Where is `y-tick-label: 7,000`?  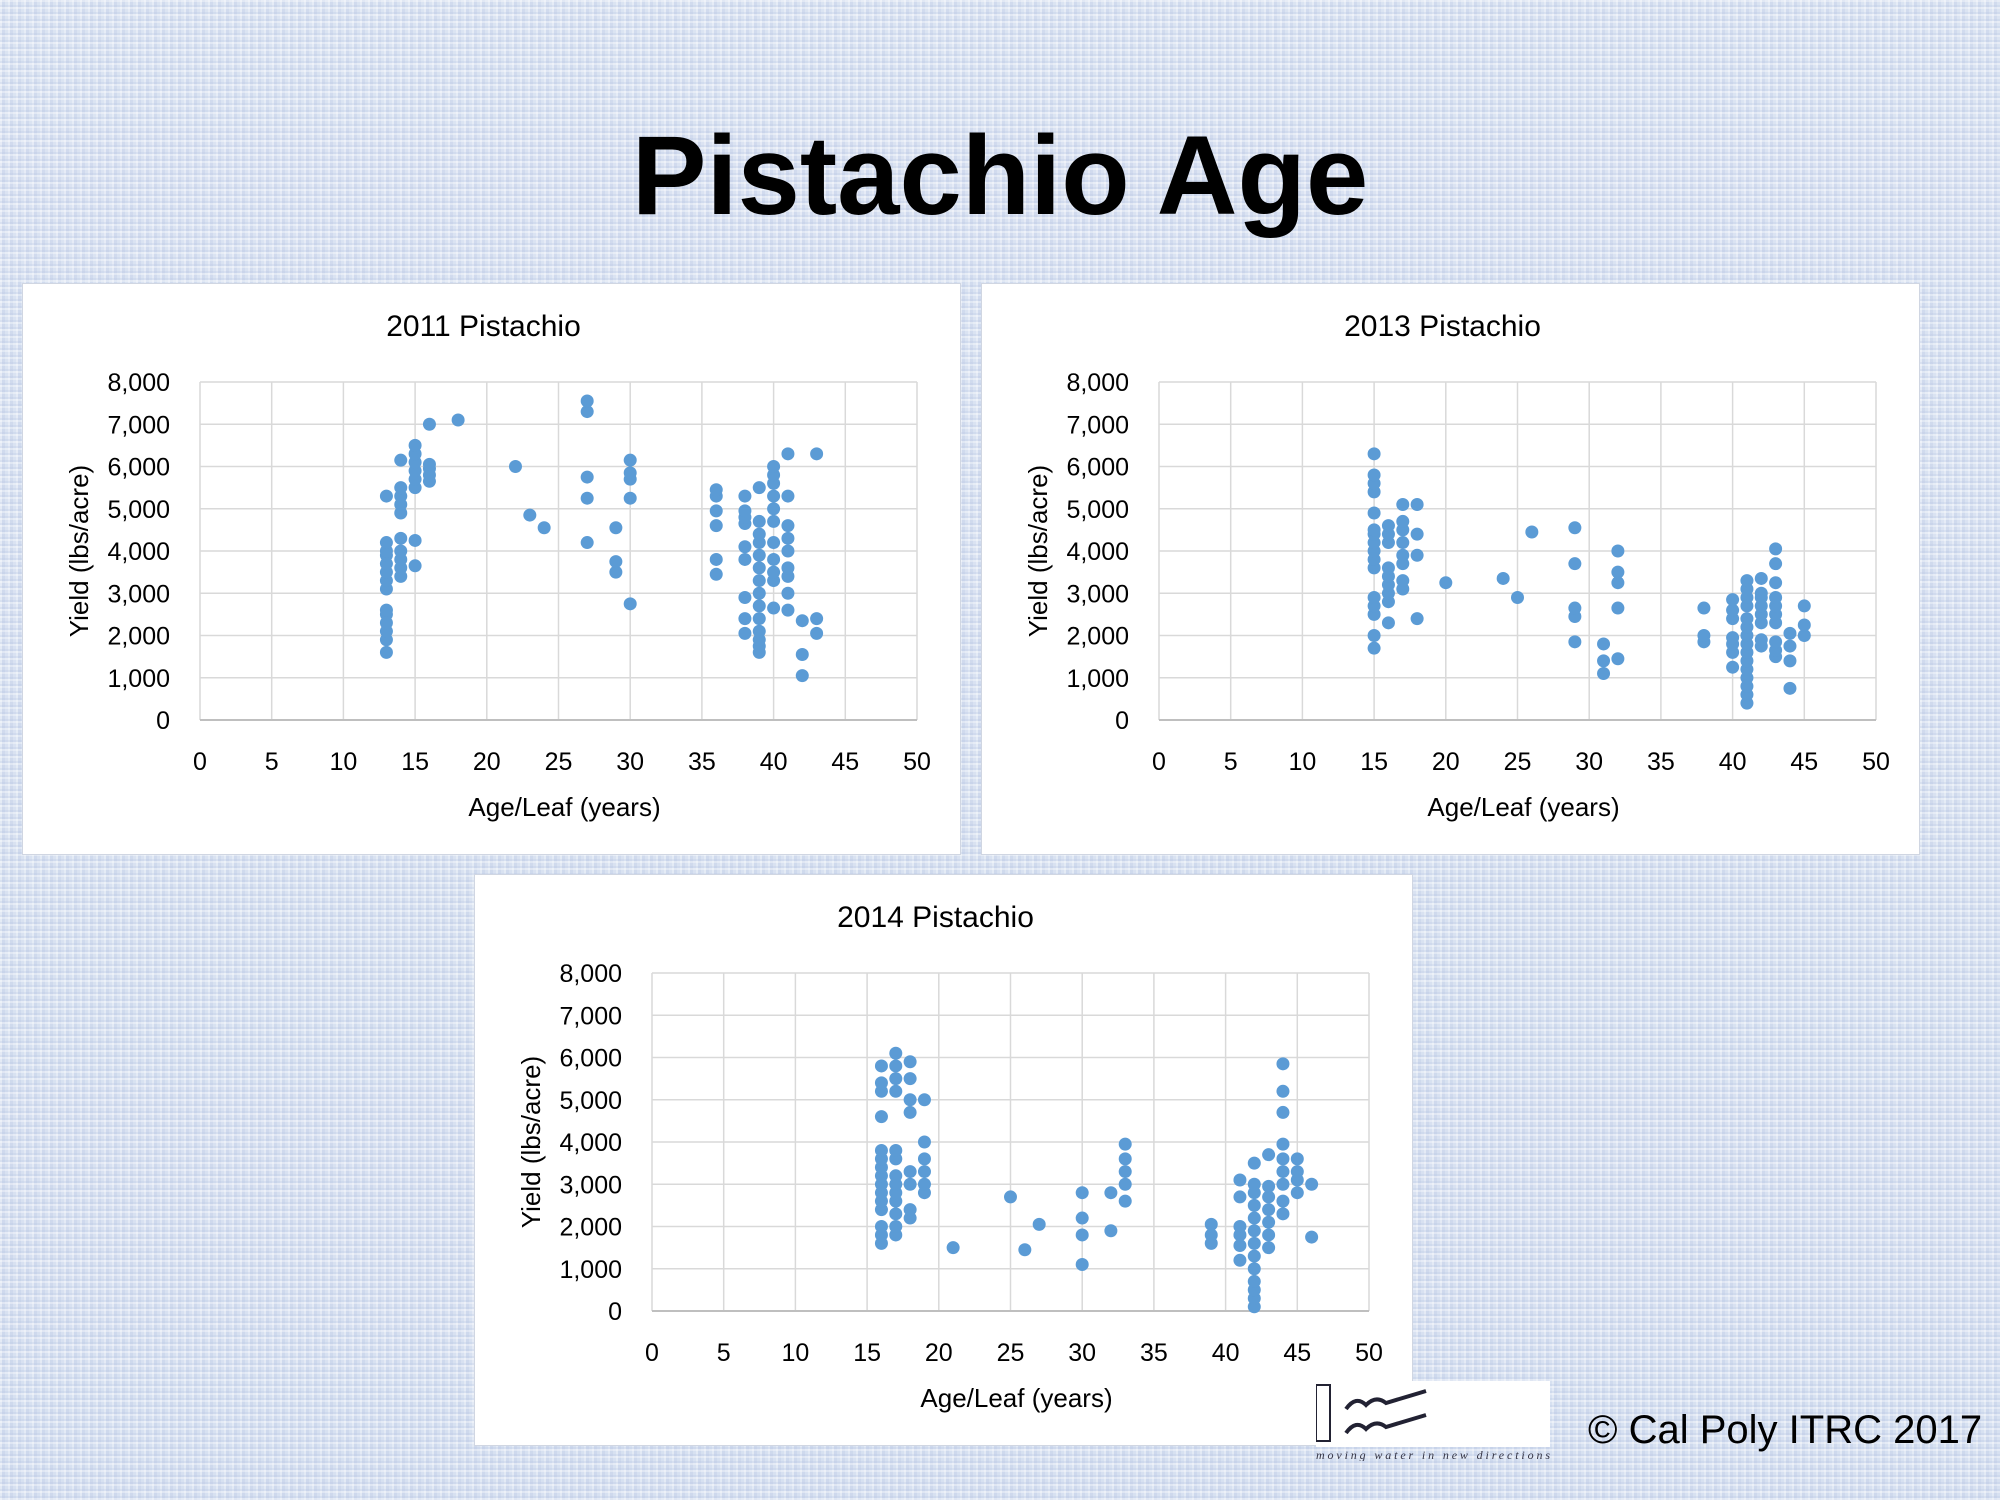 y-tick-label: 7,000 is located at coordinates (138, 425).